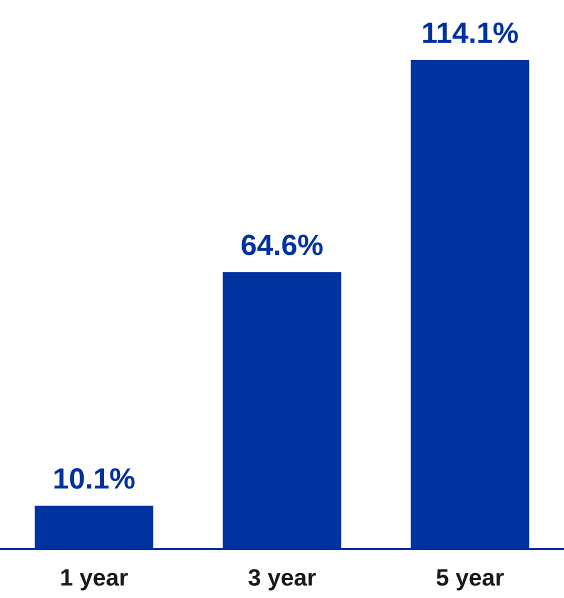 This screenshot has width=564, height=598. Describe the element at coordinates (470, 579) in the screenshot. I see `x-tick-label: 5 year` at that location.